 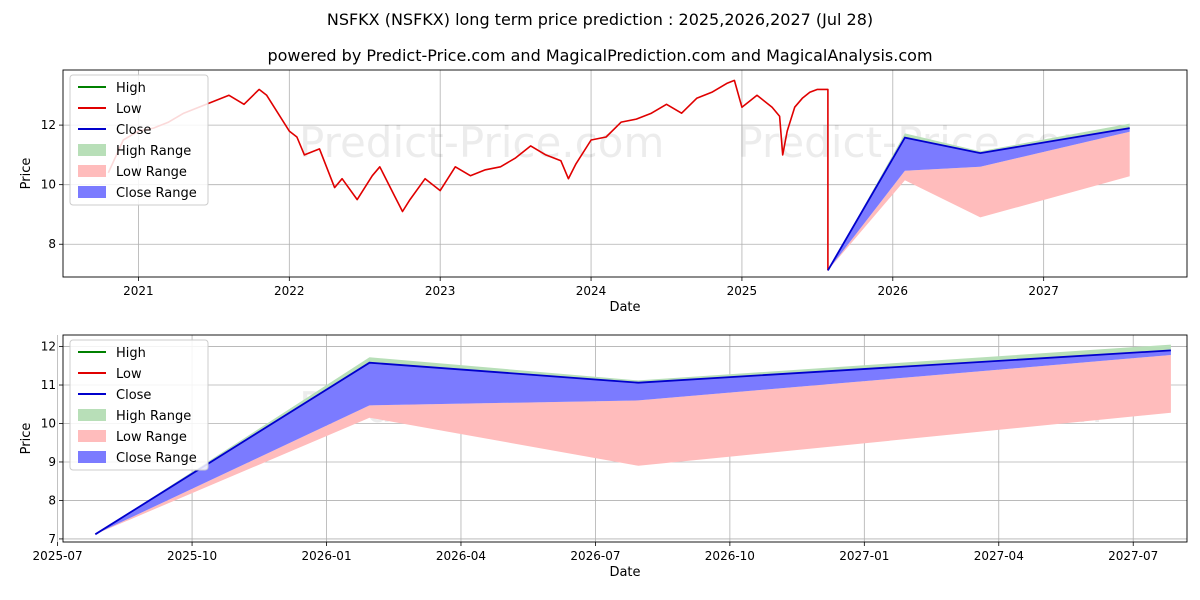 I want to click on forecast-xtick-label: 2025-07, so click(x=58, y=556).